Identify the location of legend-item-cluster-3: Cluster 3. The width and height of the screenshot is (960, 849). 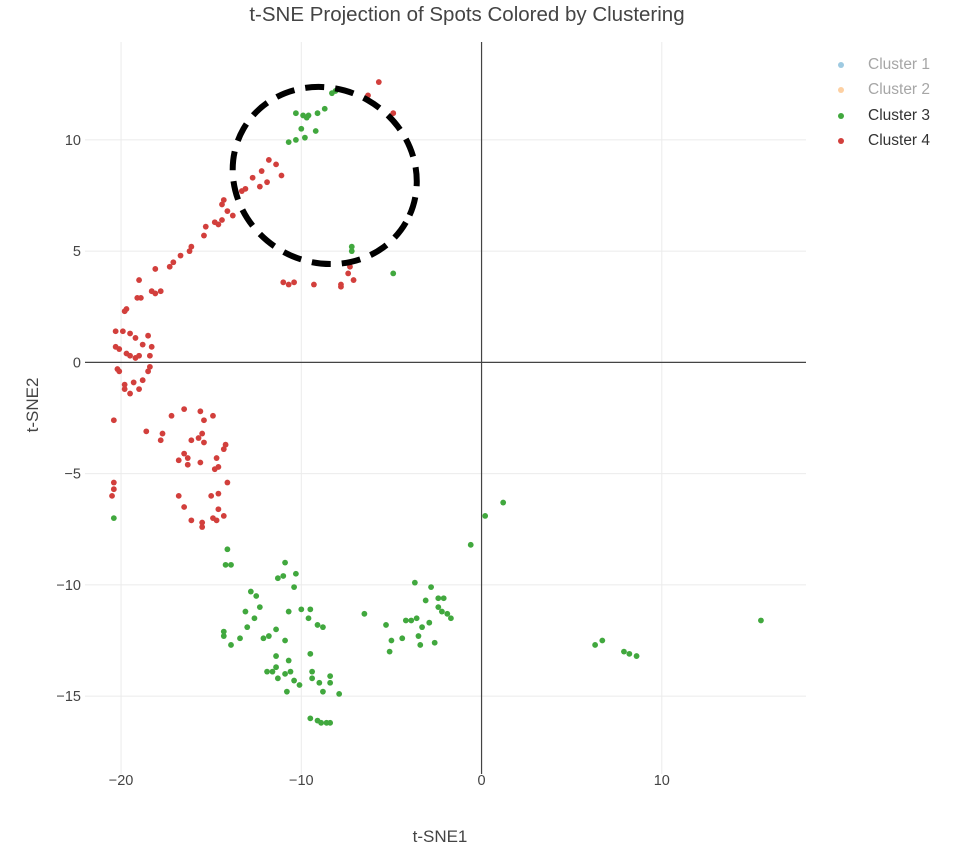
(884, 116).